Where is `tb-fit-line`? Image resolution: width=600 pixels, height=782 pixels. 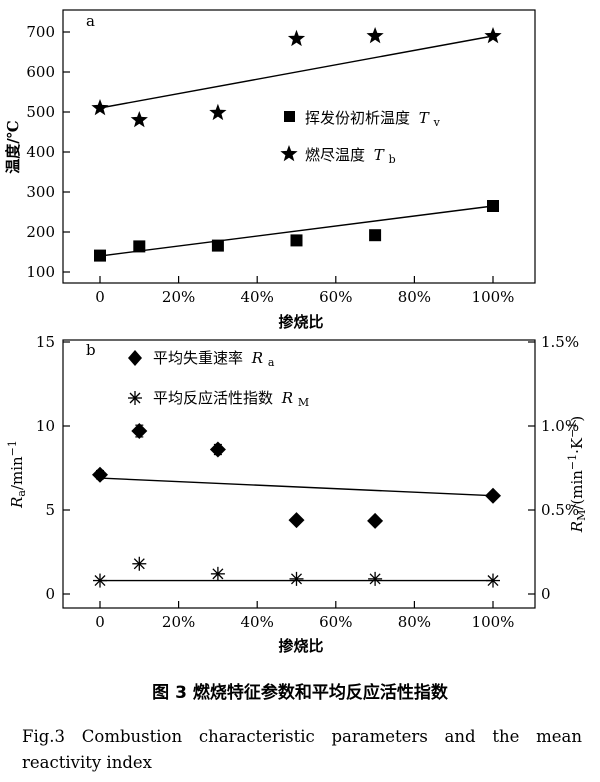
tb-fit-line is located at coordinates (296, 72).